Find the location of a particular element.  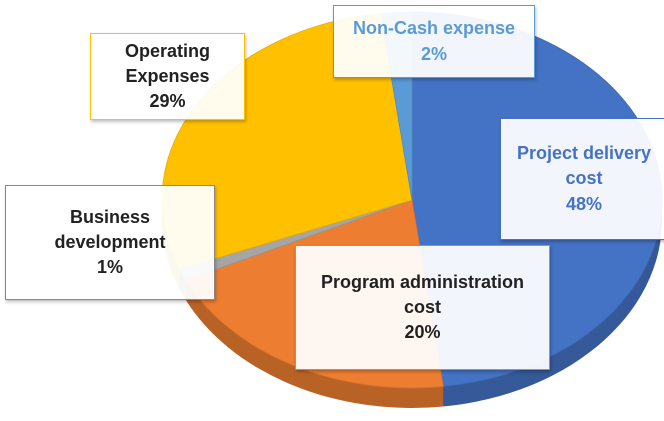

value-label: 20% is located at coordinates (422, 332).